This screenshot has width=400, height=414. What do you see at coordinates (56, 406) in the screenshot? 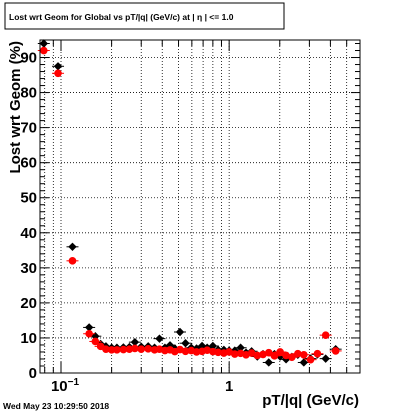
I see `timestamp-label: Wed May 23 10:29:50 2018` at bounding box center [56, 406].